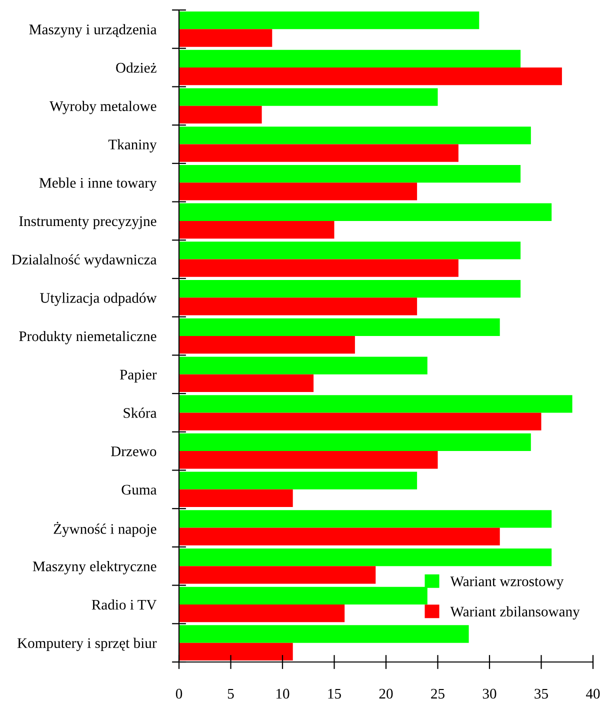  What do you see at coordinates (94, 567) in the screenshot?
I see `y-tick-label: Maszyny elektryczne` at bounding box center [94, 567].